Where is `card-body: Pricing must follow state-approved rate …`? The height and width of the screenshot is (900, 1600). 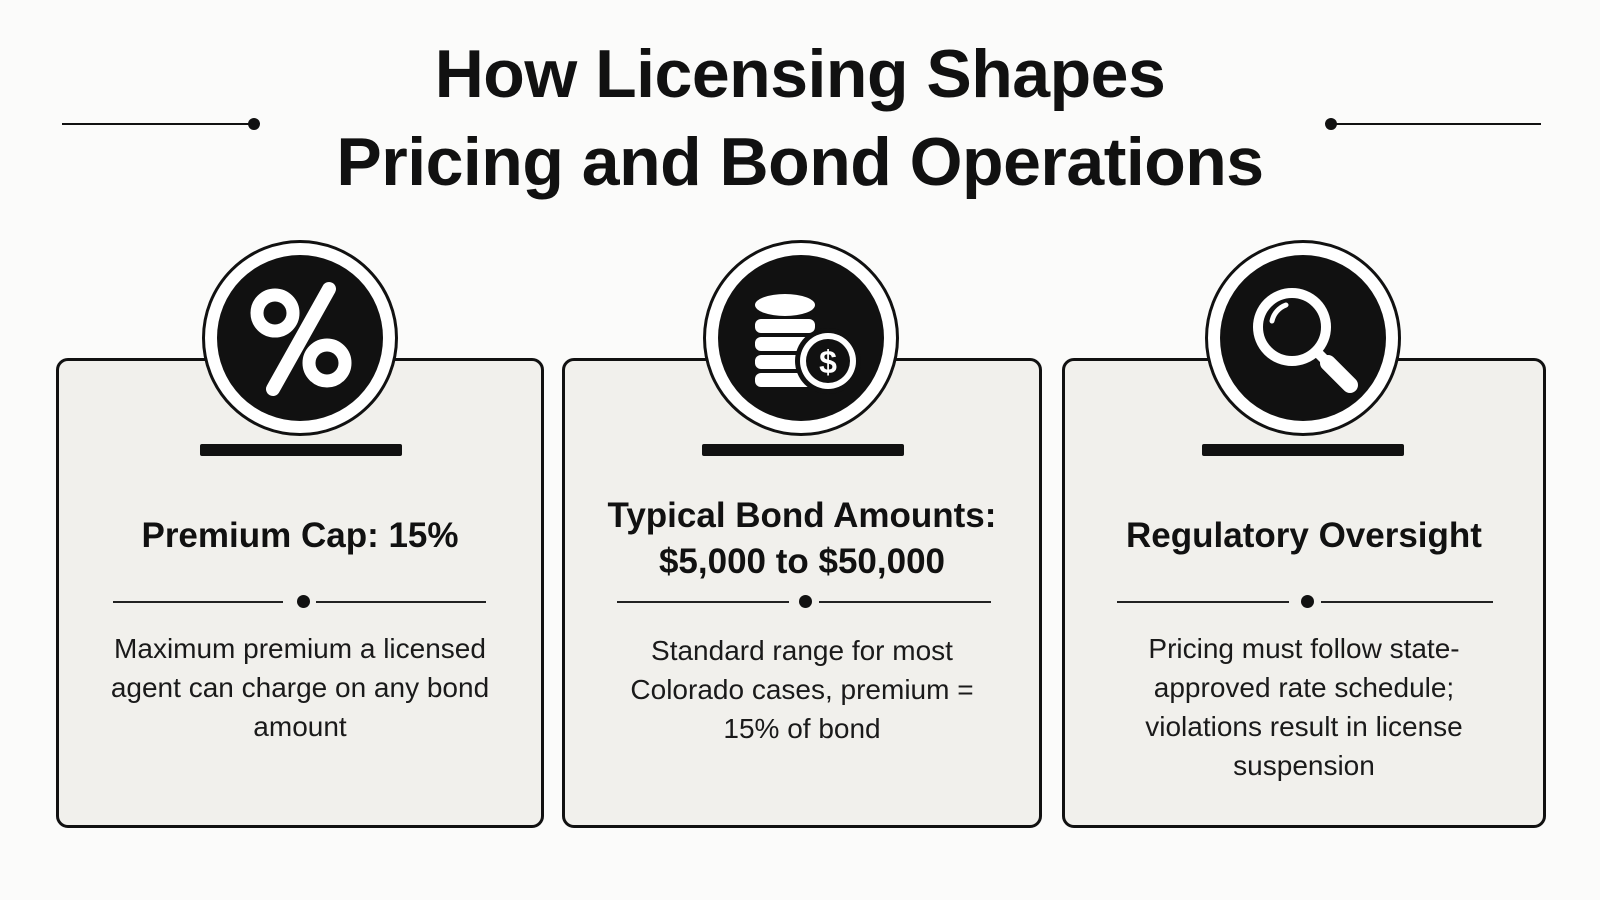
card-body: Pricing must follow state-approved rate … is located at coordinates (1304, 707).